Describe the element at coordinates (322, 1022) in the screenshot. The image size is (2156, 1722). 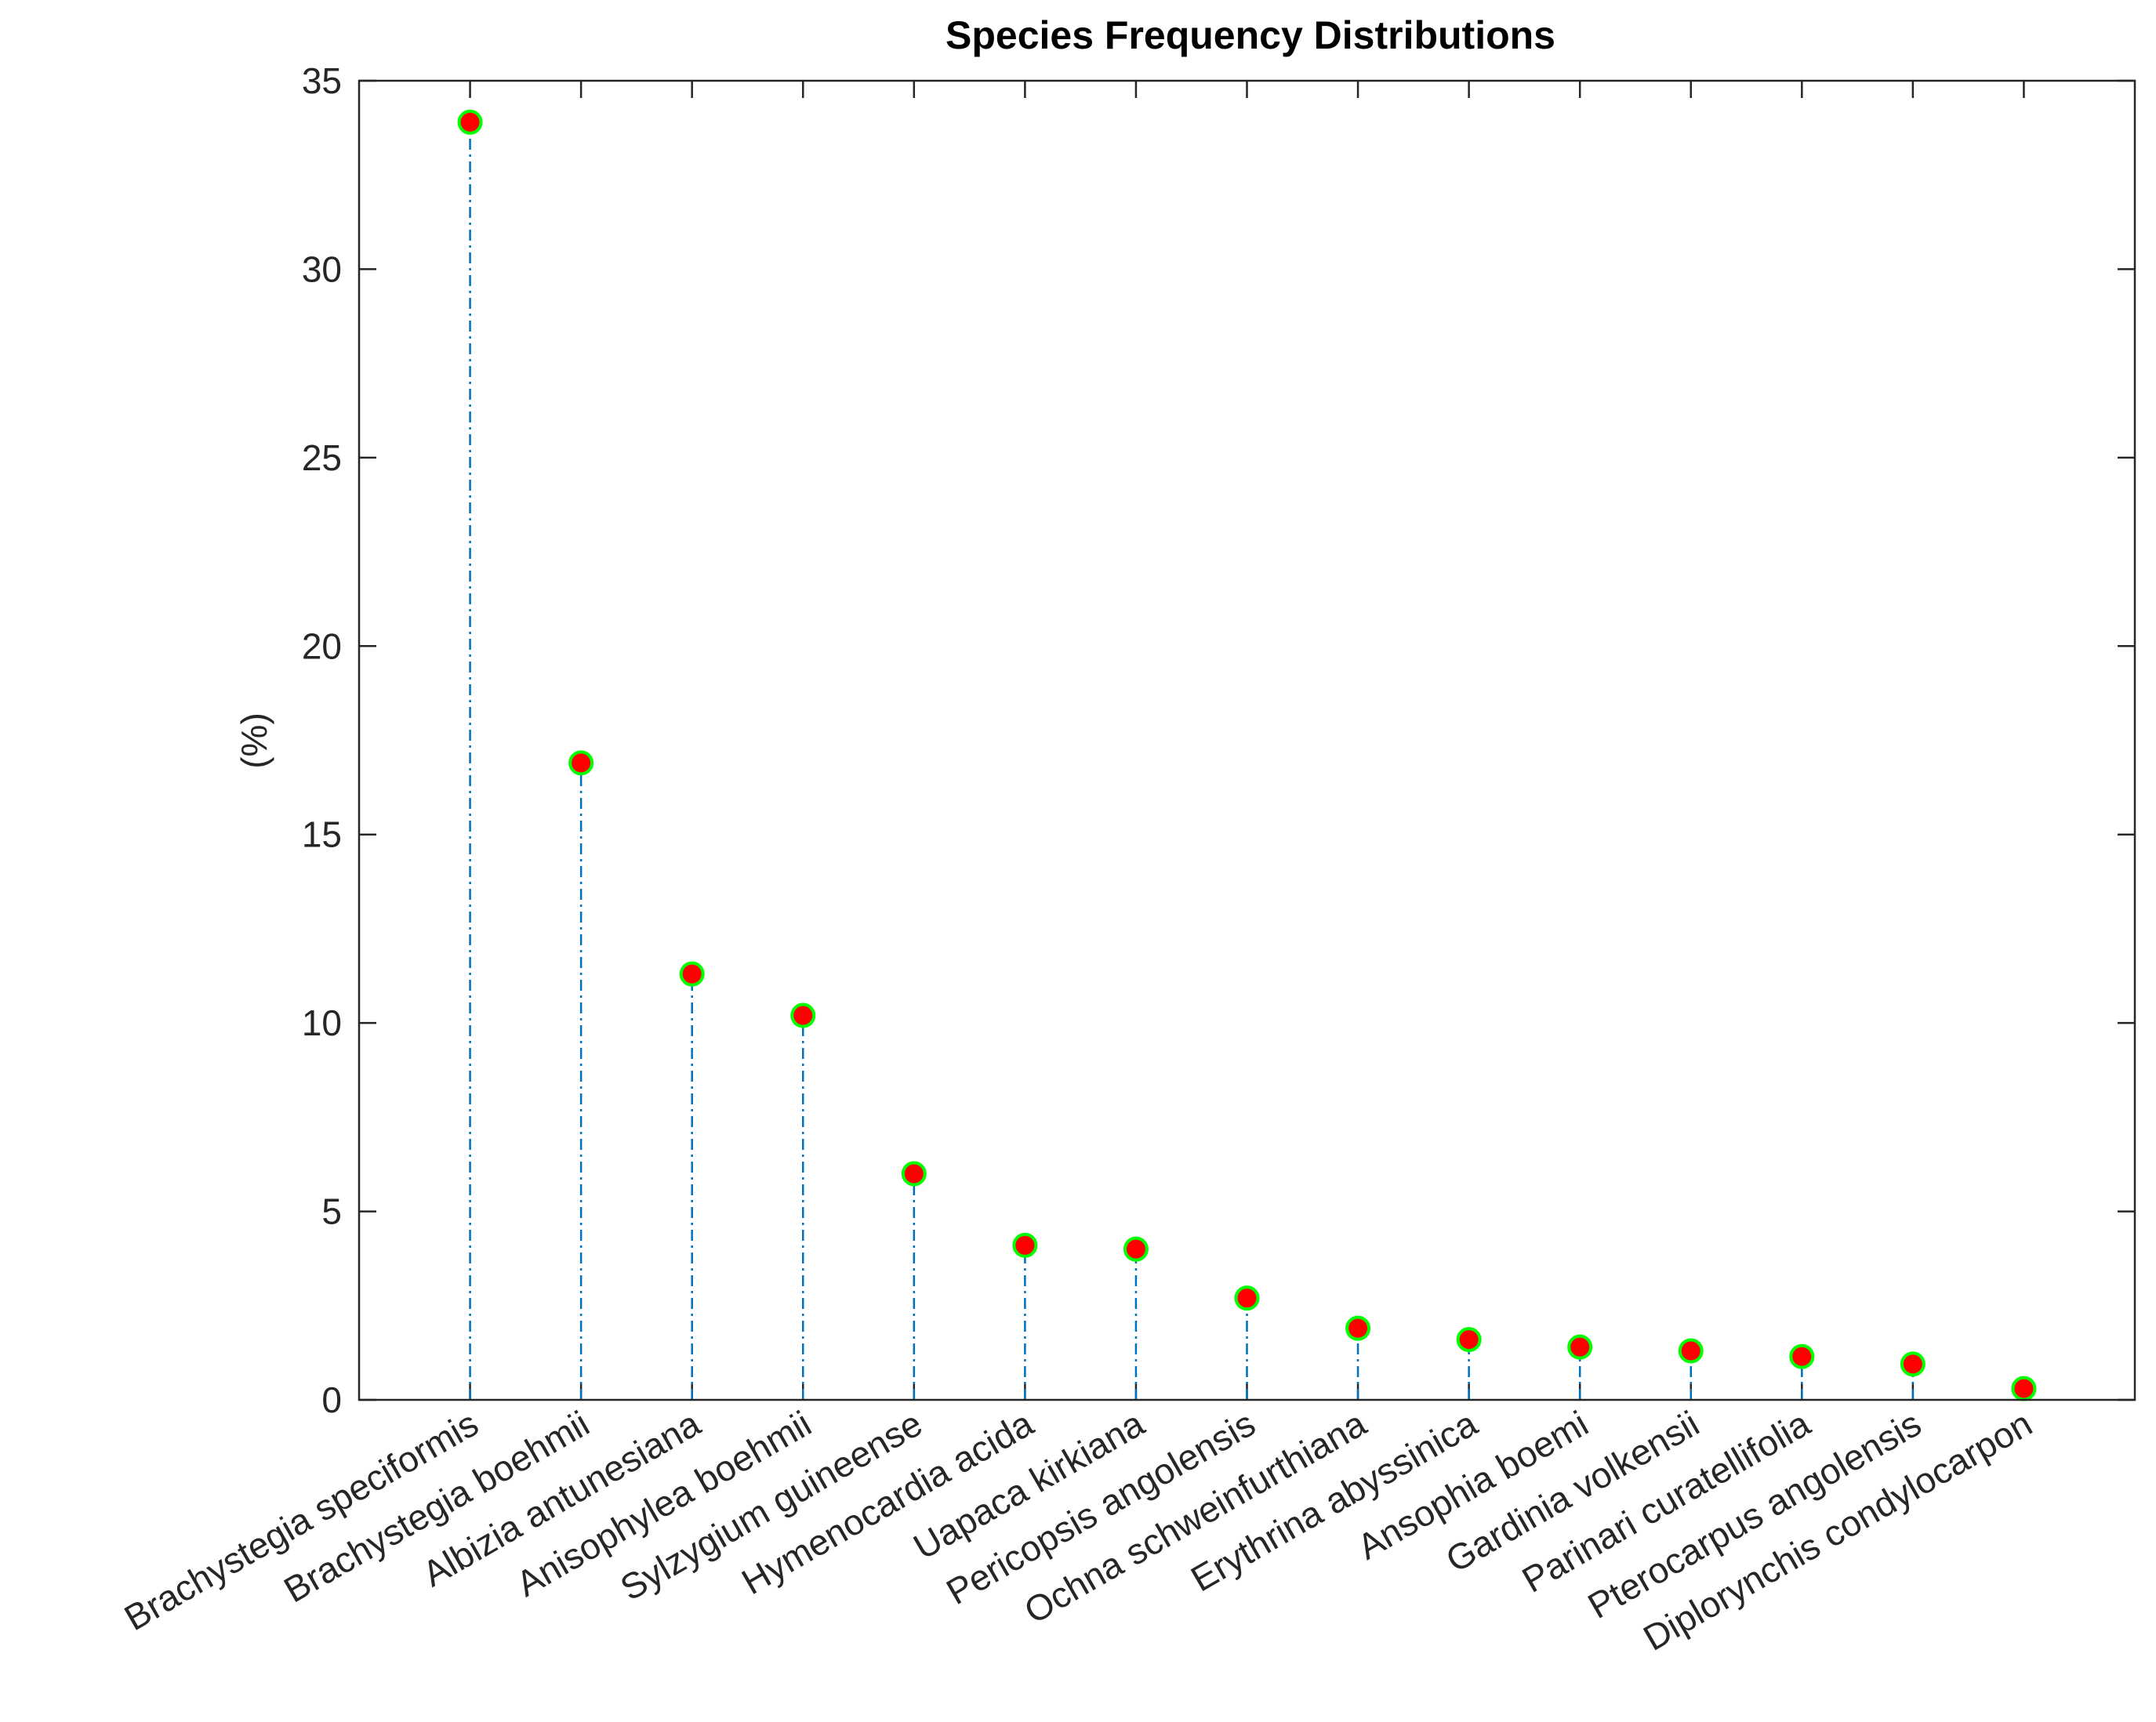
I see `y-tick-label: 10` at that location.